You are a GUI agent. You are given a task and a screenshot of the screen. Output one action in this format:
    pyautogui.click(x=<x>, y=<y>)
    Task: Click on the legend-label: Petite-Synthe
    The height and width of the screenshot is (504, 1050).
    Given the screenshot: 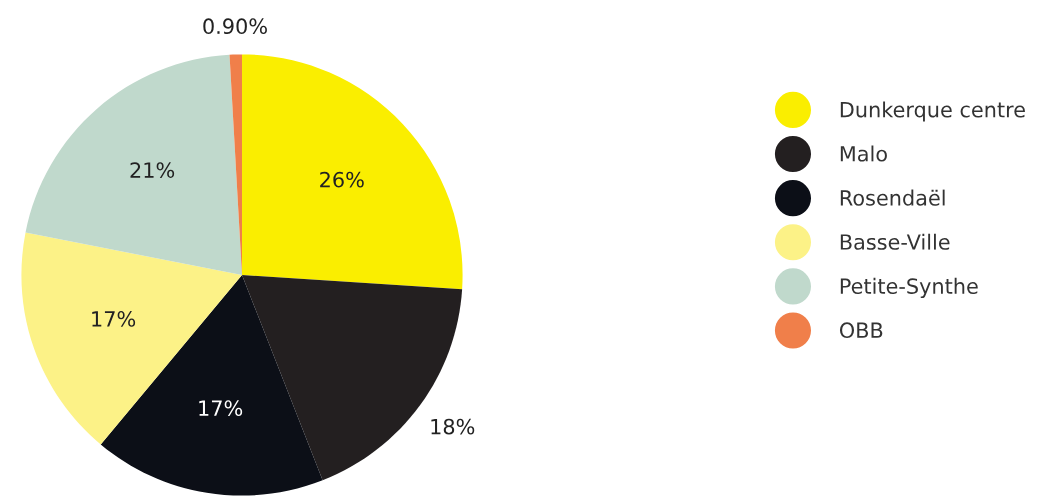 What is the action you would take?
    pyautogui.click(x=909, y=288)
    